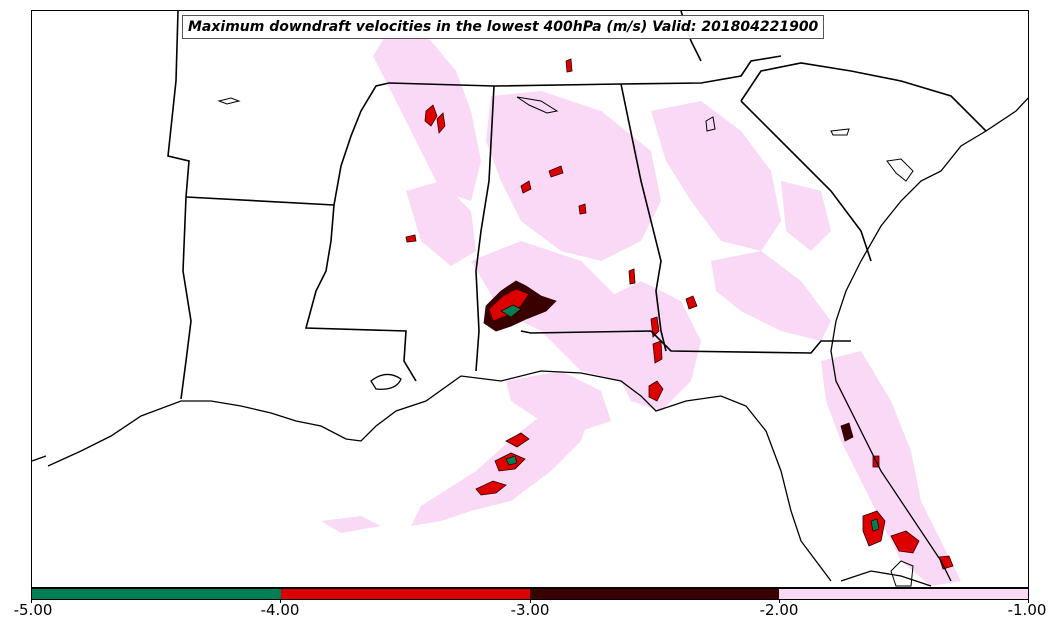 Image resolution: width=1060 pixels, height=633 pixels. I want to click on colorbar-tick-label: -5.00, so click(33, 610).